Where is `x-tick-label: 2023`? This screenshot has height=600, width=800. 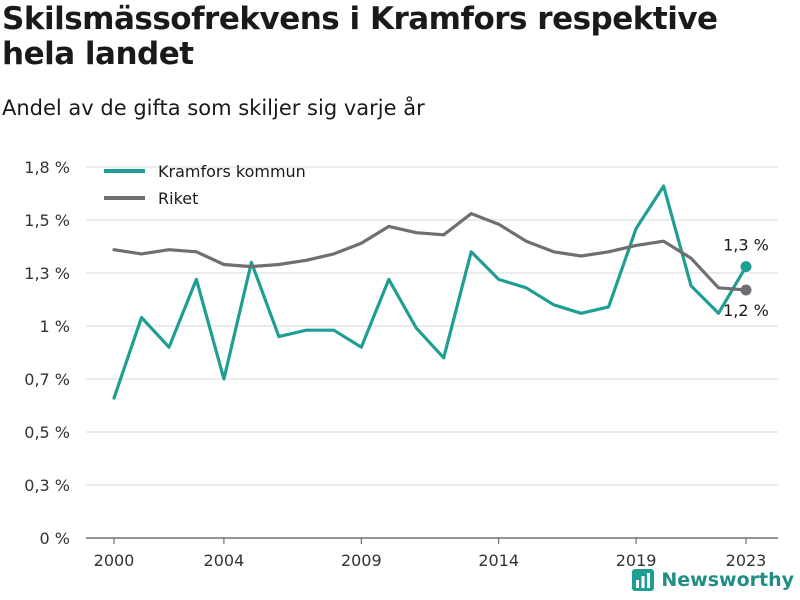 x-tick-label: 2023 is located at coordinates (746, 560).